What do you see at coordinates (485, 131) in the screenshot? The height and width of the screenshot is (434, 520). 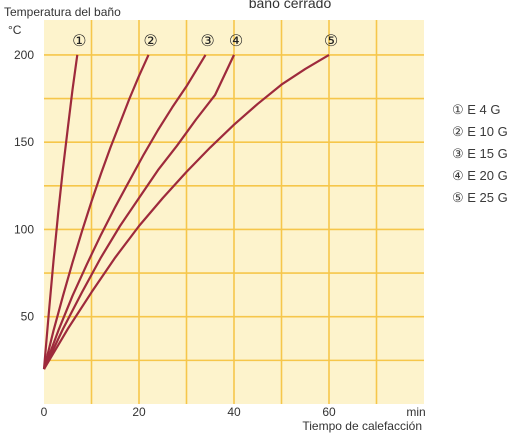 I see `legend-label: E 10 G` at bounding box center [485, 131].